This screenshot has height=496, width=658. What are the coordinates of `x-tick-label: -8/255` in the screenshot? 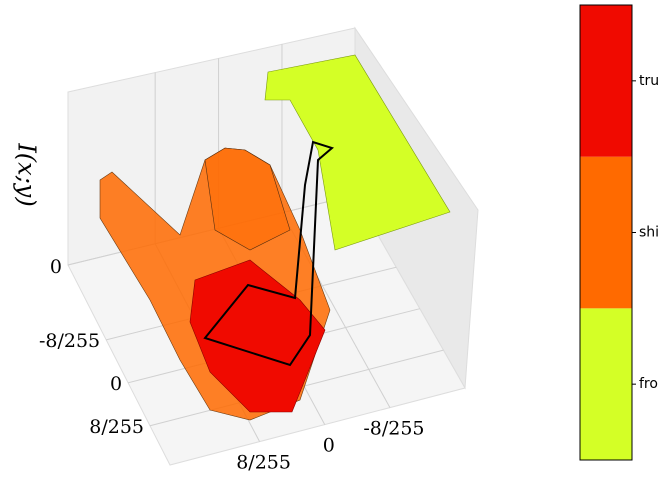 It's located at (393, 429).